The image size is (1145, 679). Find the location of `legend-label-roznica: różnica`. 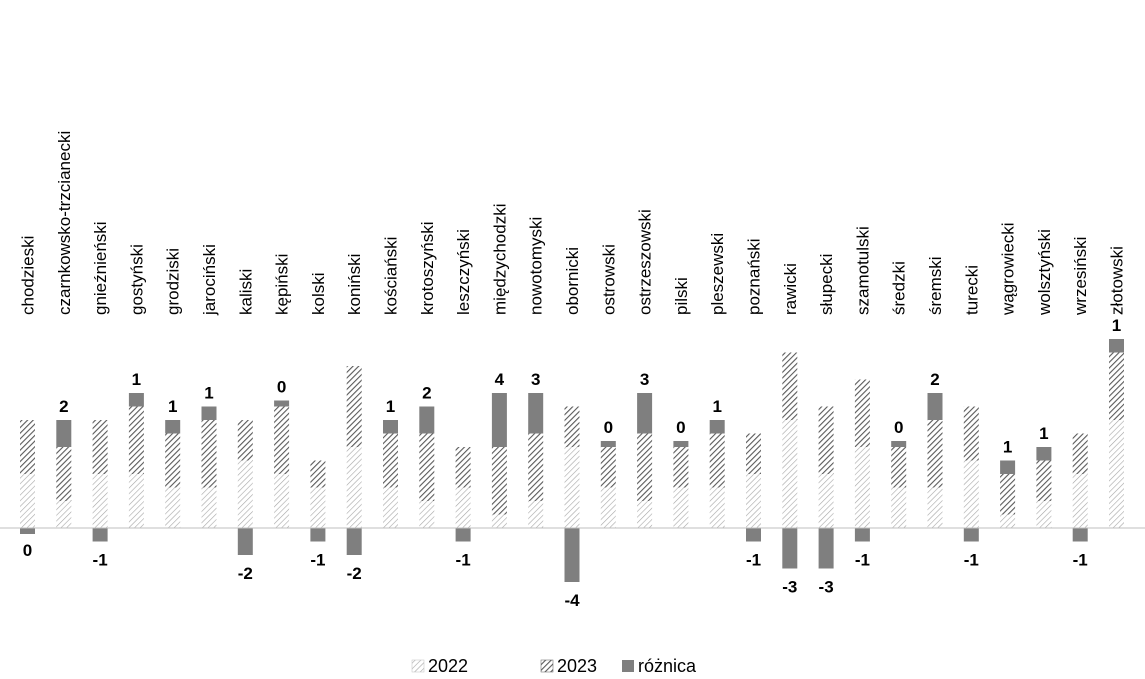

legend-label-roznica: różnica is located at coordinates (667, 666).